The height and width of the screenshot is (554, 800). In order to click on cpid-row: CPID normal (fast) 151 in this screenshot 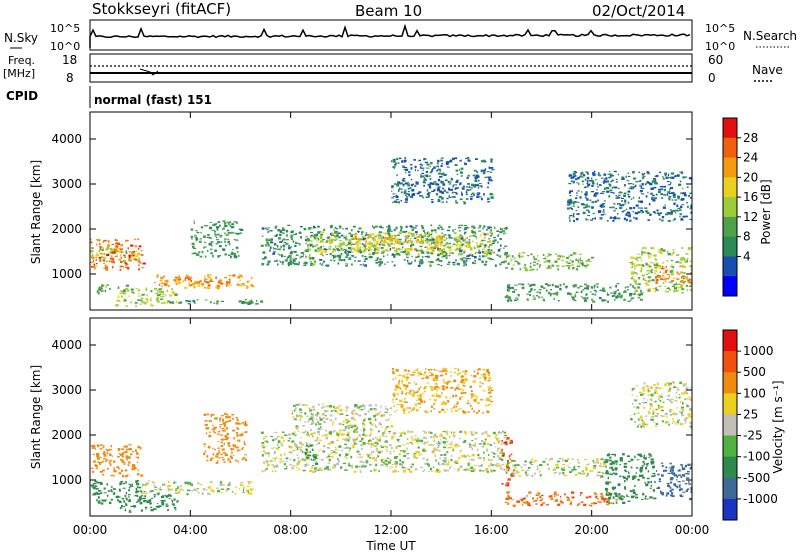, I will do `click(109, 97)`.